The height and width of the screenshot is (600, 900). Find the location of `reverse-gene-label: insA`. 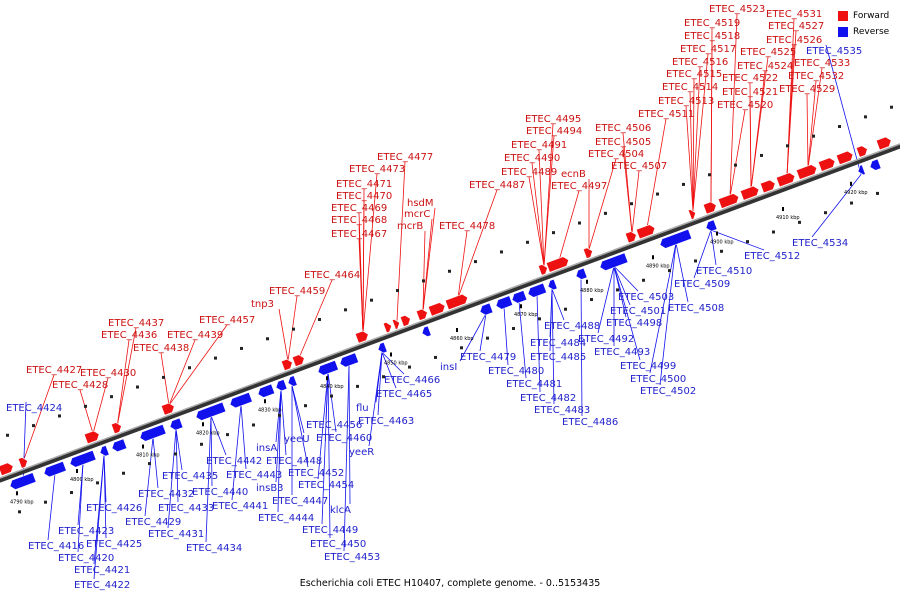

reverse-gene-label: insA is located at coordinates (266, 448).